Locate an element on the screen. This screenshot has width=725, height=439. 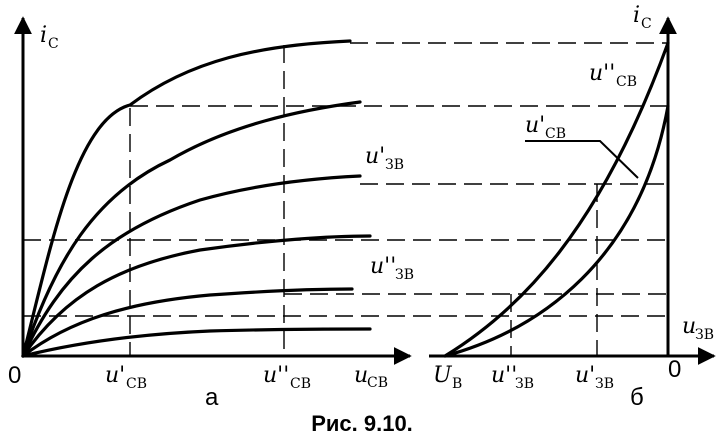
panel-a-curve-label-uzv2: u'' ЗВ is located at coordinates (392, 268).